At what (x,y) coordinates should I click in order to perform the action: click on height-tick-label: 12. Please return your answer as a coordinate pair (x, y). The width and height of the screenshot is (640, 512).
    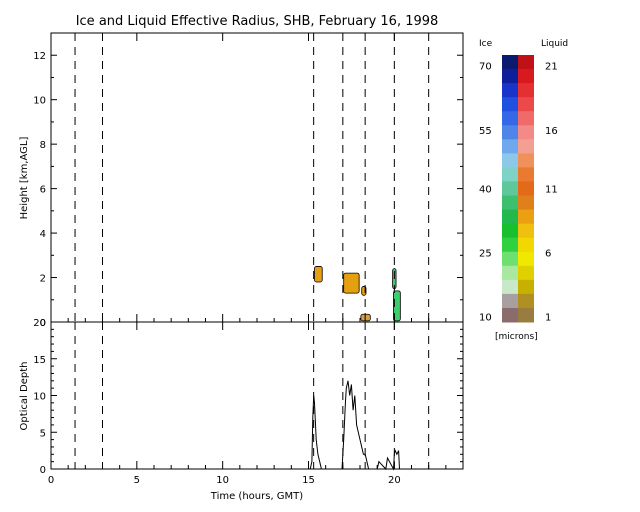
    Looking at the image, I should click on (39, 56).